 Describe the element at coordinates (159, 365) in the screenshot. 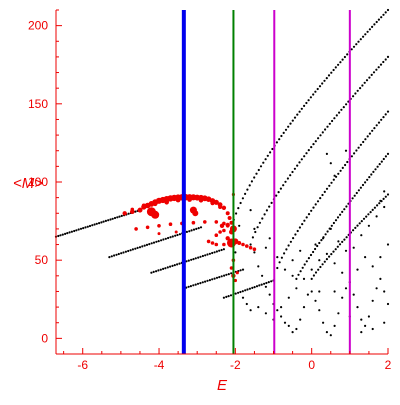

I see `x-tick-label: -4` at that location.